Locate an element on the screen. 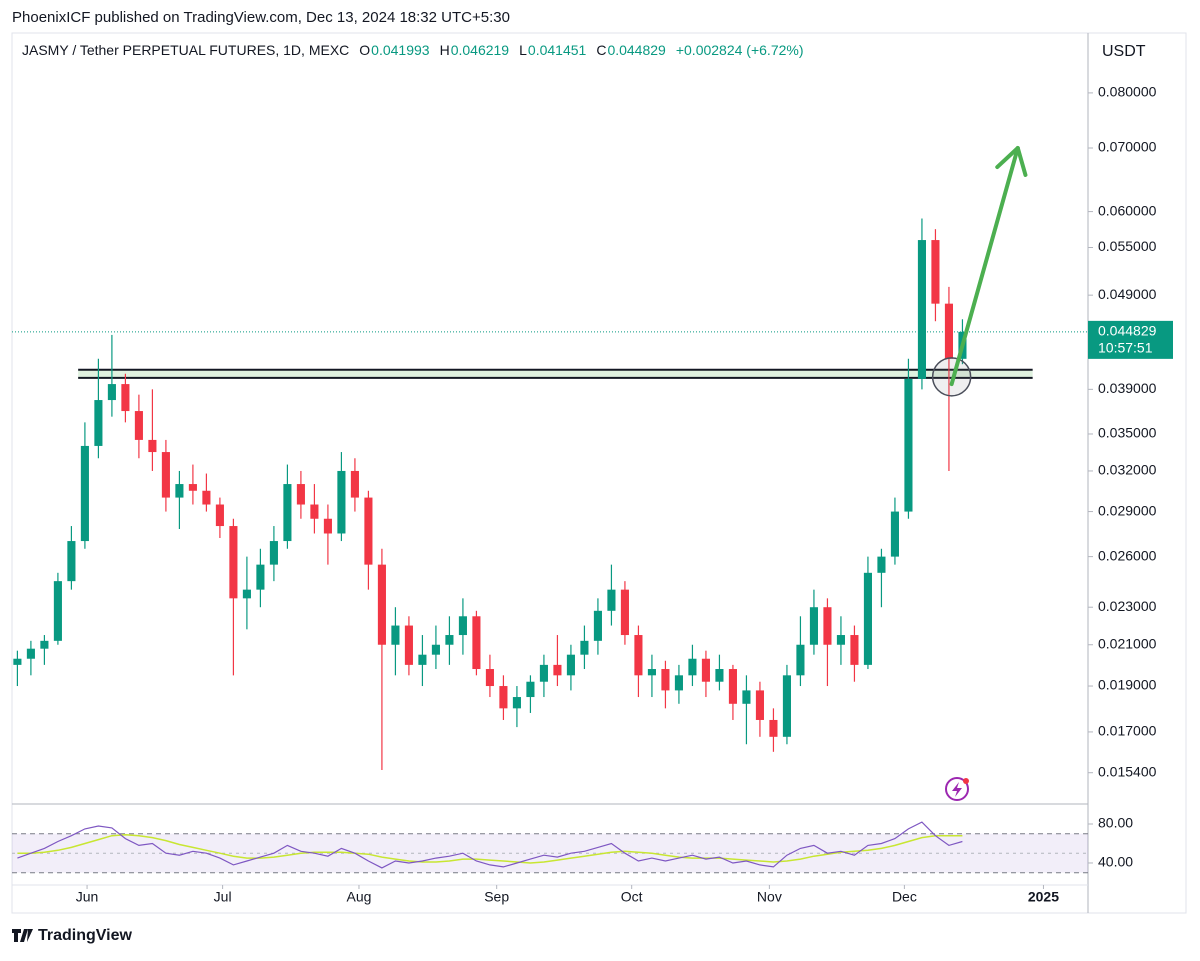  y-tick-label: 0.017000 is located at coordinates (1127, 731).